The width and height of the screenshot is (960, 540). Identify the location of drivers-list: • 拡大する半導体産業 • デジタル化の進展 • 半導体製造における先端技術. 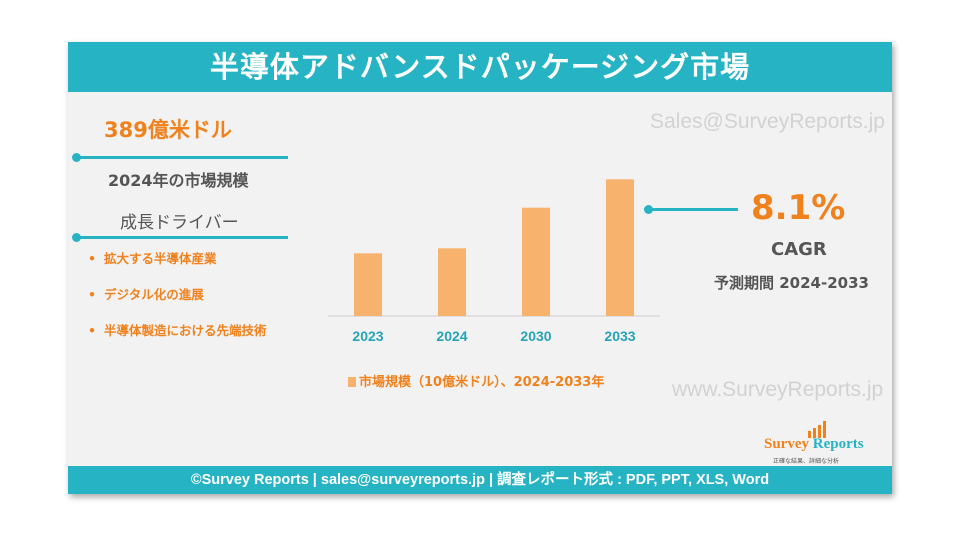
(177, 304).